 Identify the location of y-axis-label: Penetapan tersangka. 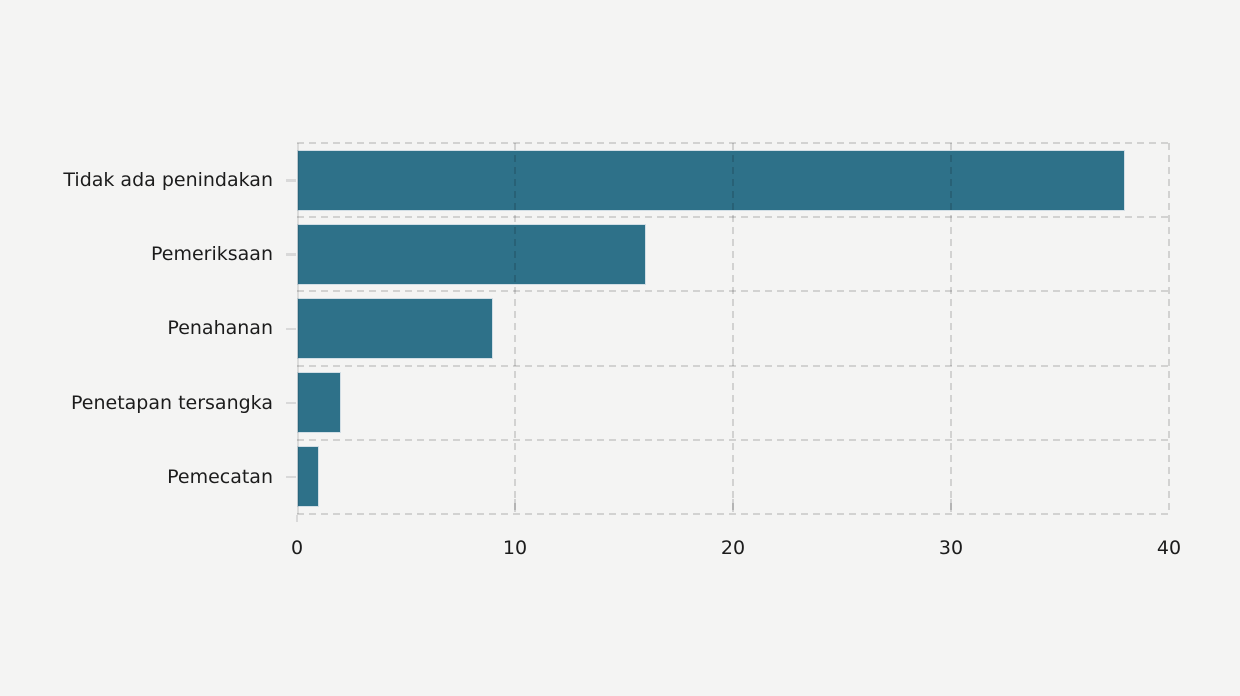
(172, 402).